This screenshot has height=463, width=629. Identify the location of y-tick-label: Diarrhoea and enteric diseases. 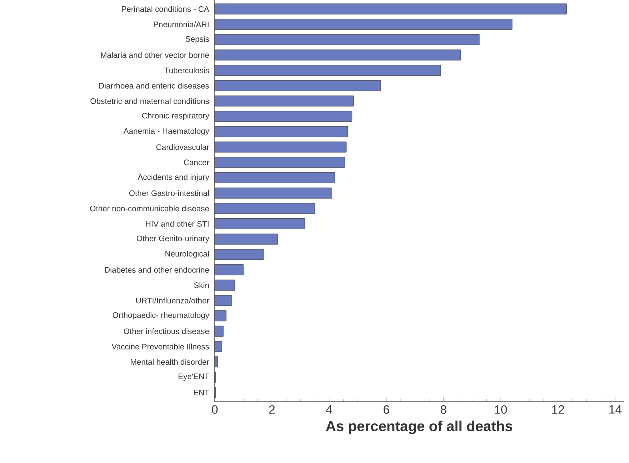
(154, 85).